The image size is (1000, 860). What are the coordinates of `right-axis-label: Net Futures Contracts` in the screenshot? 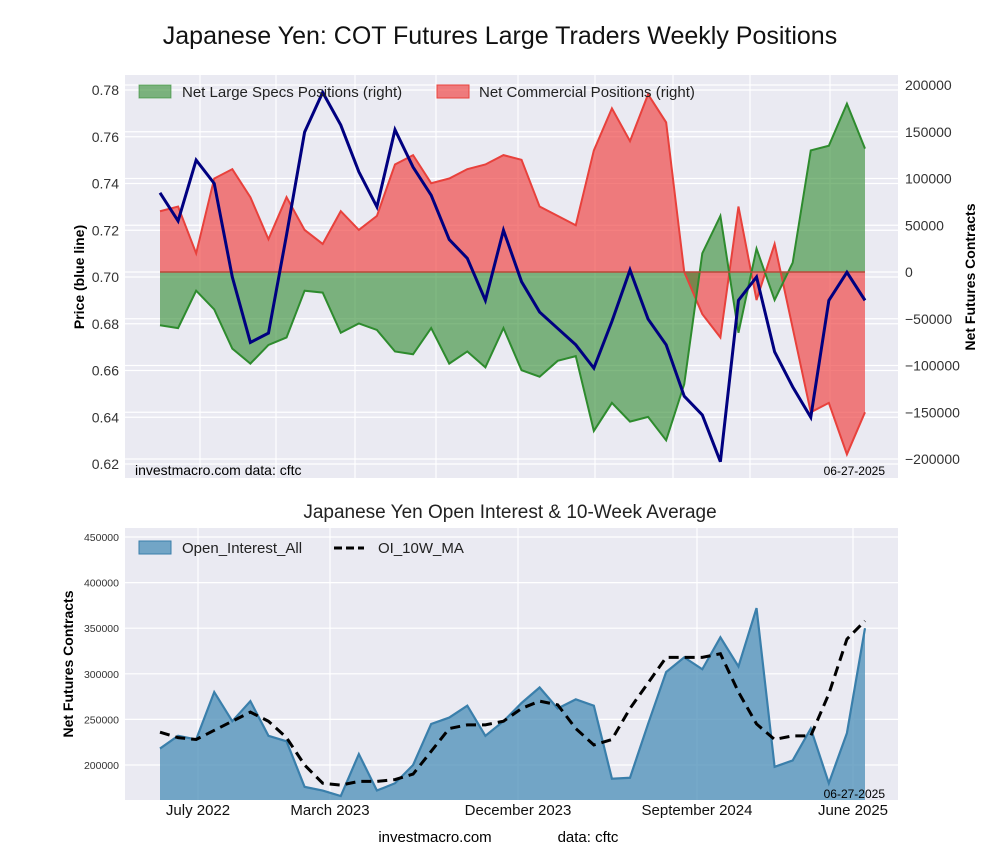 It's located at (970, 276).